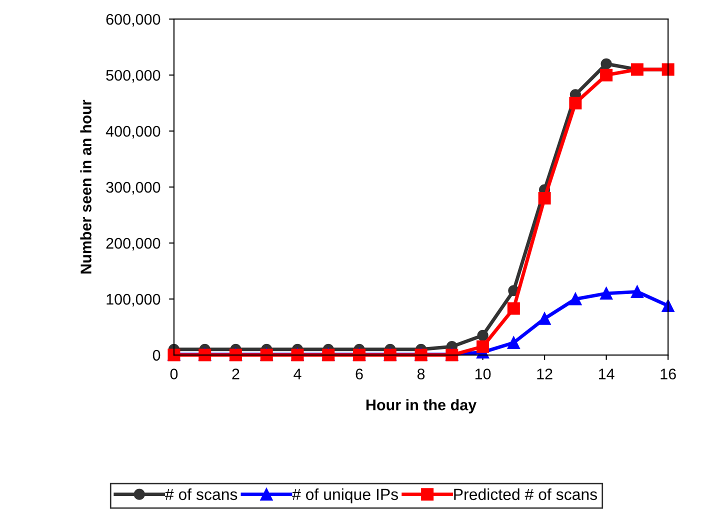 The height and width of the screenshot is (516, 713). I want to click on legend-label: # of unique IPs, so click(345, 496).